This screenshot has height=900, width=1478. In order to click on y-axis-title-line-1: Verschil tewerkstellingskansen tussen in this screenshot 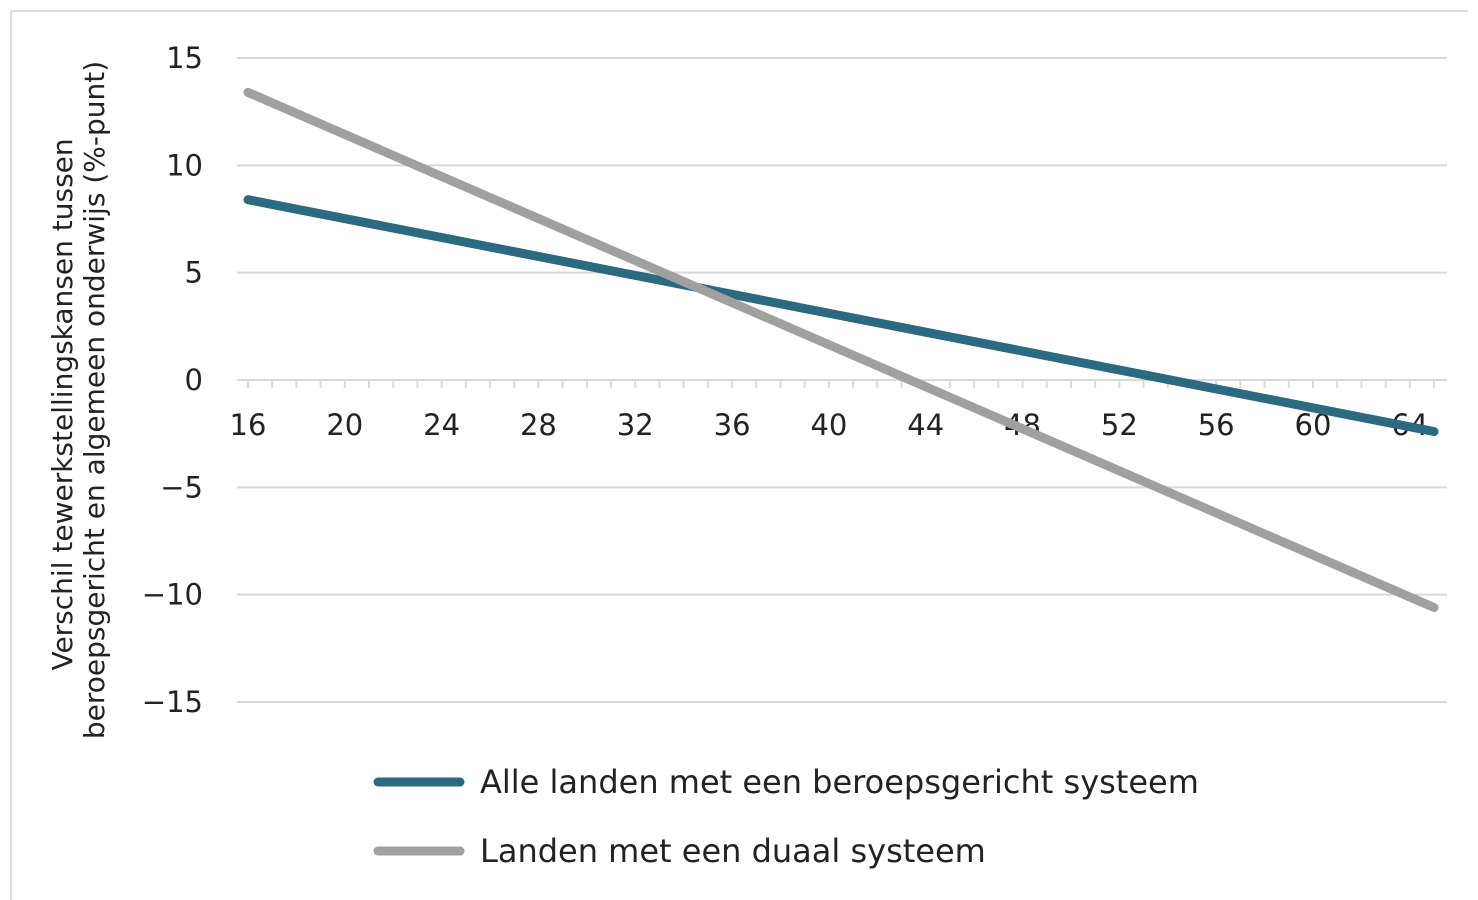, I will do `click(62, 404)`.